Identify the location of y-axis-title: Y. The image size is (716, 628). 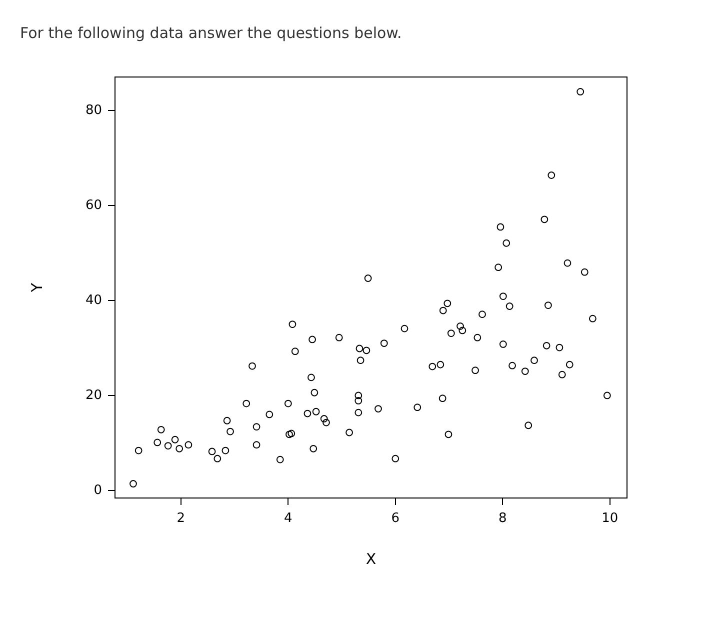
(37, 288).